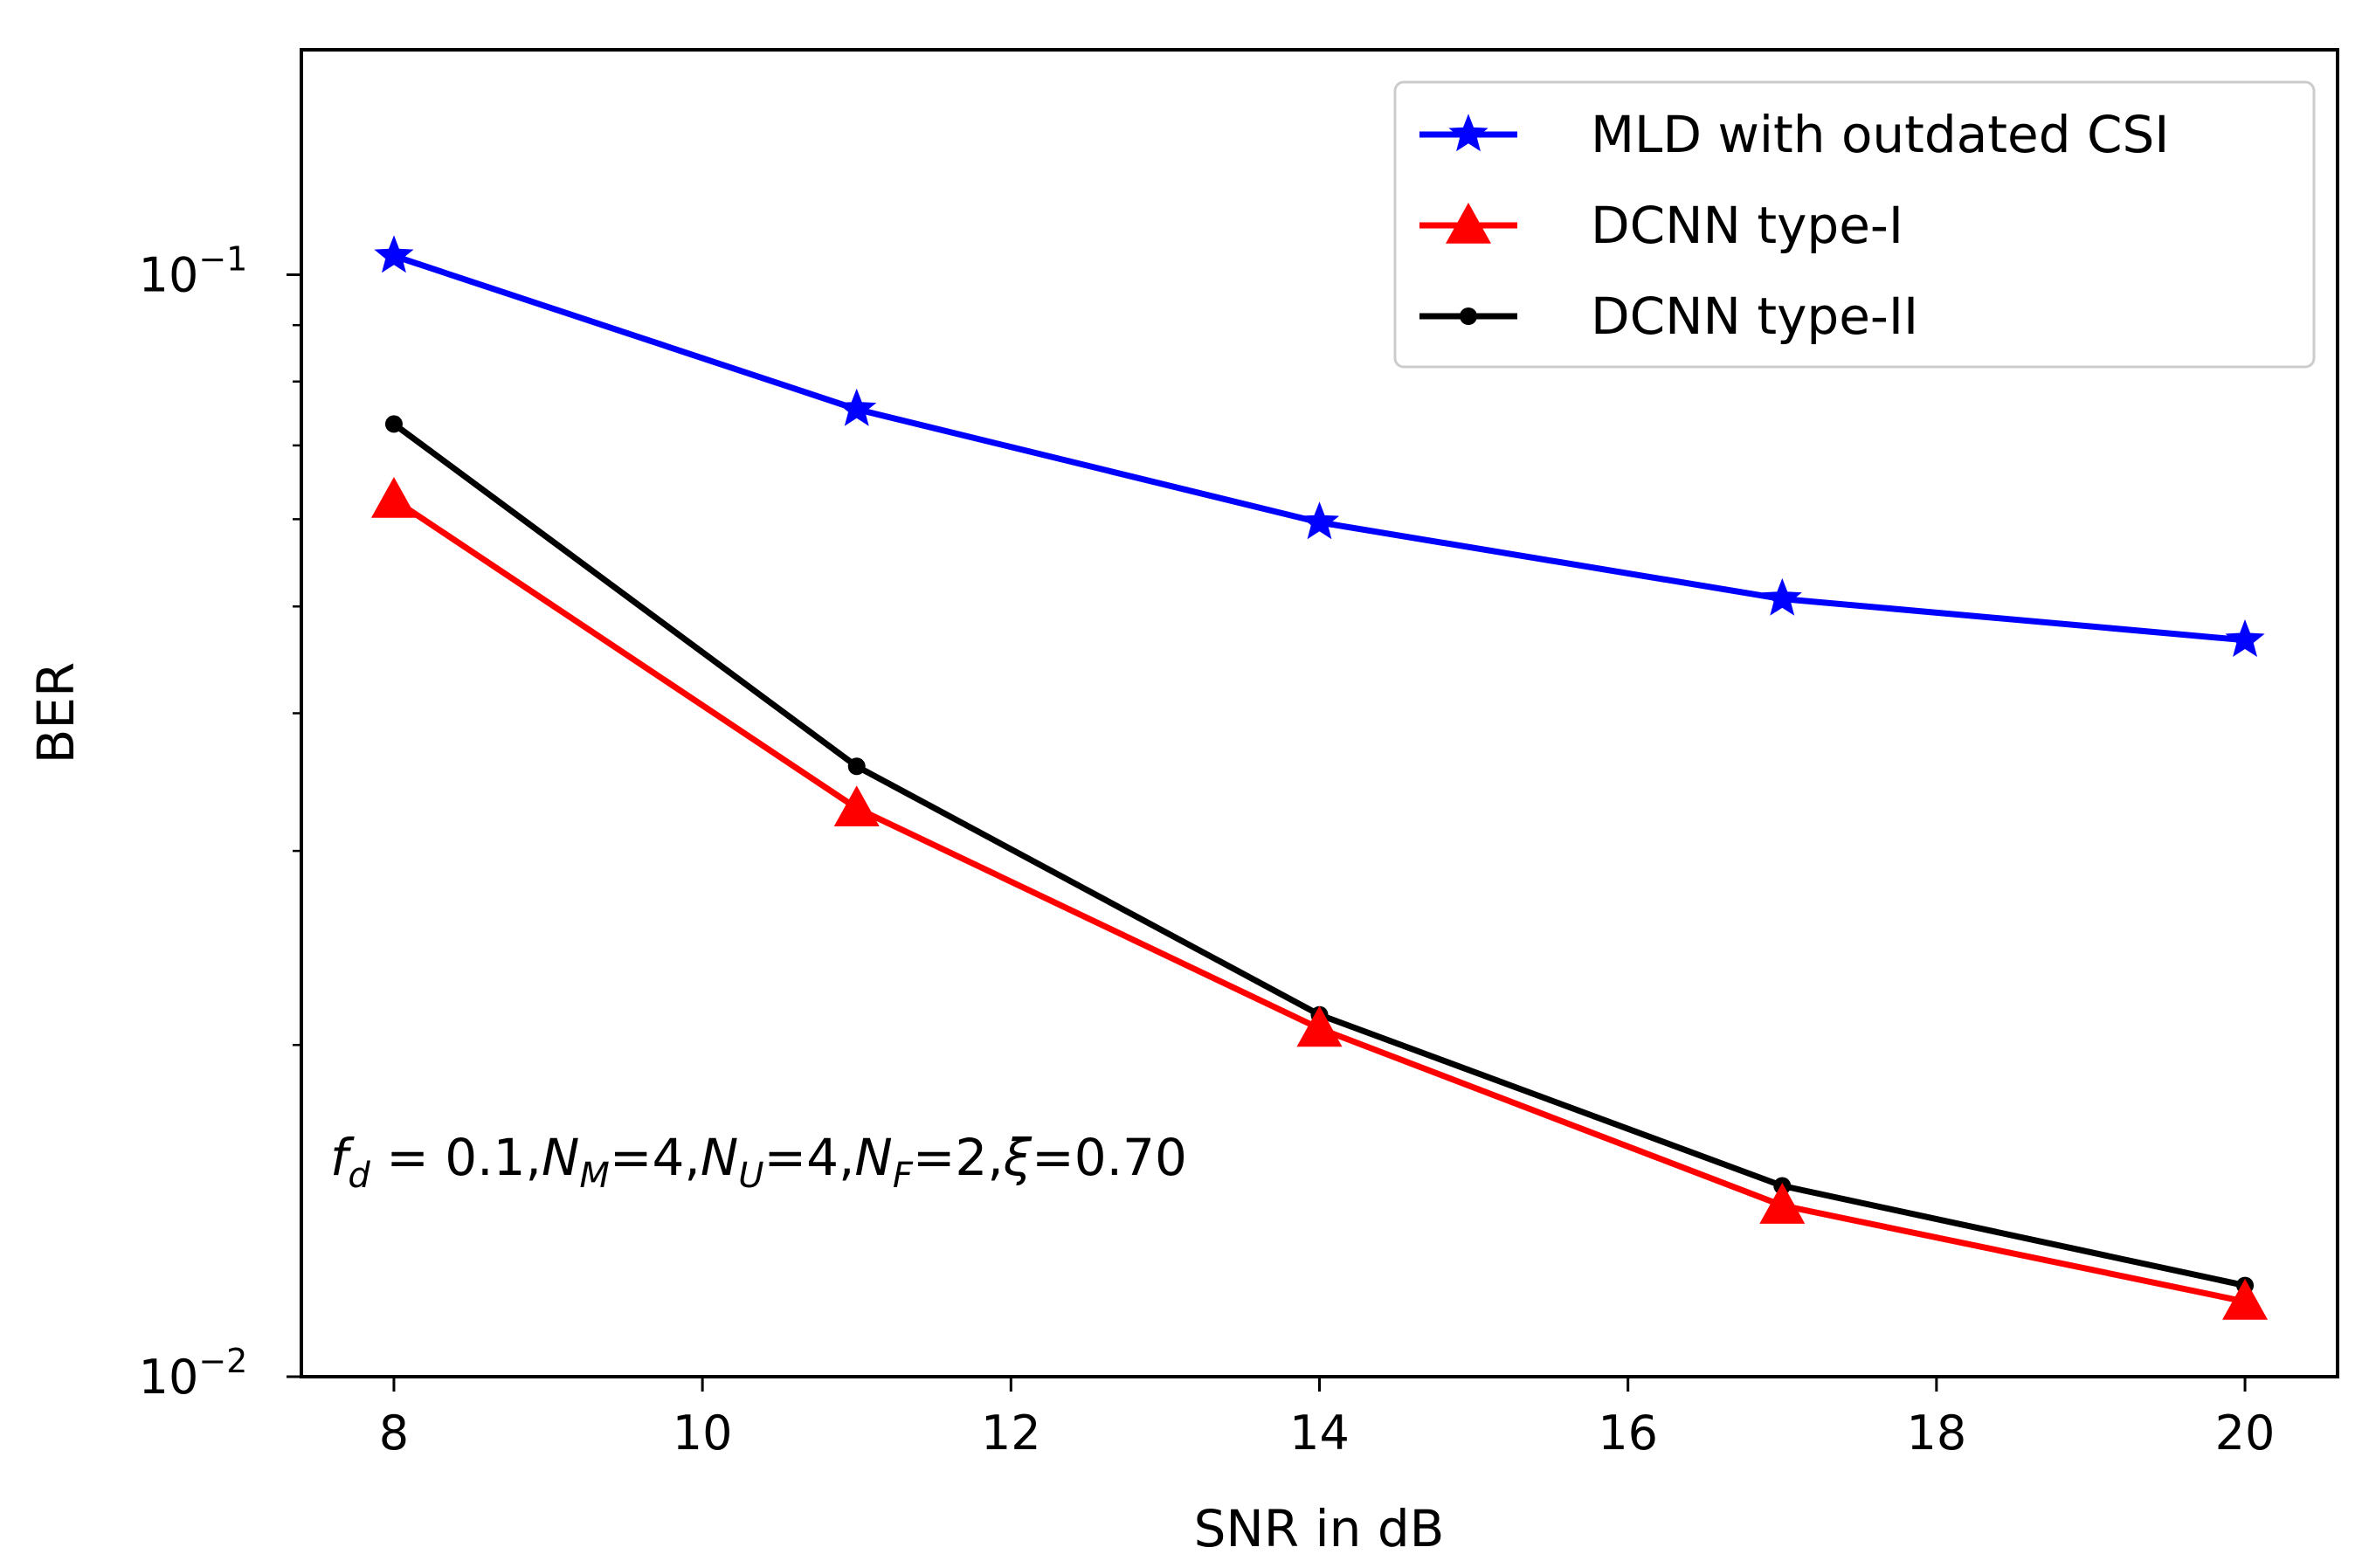 The height and width of the screenshot is (1568, 2369). What do you see at coordinates (703, 1433) in the screenshot?
I see `x-tick-label: 10` at bounding box center [703, 1433].